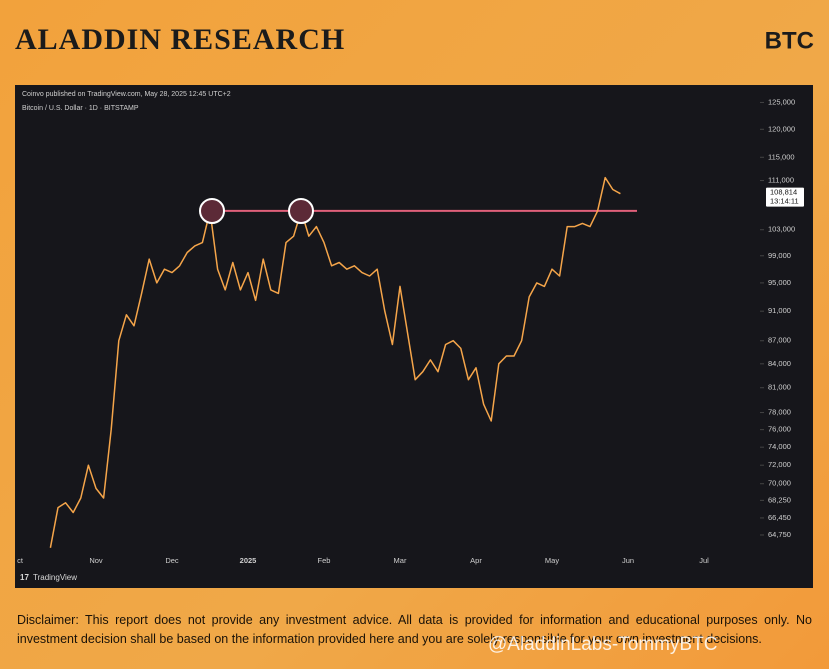 The image size is (829, 669). Describe the element at coordinates (783, 192) in the screenshot. I see `price-tag-label: 108,814` at that location.